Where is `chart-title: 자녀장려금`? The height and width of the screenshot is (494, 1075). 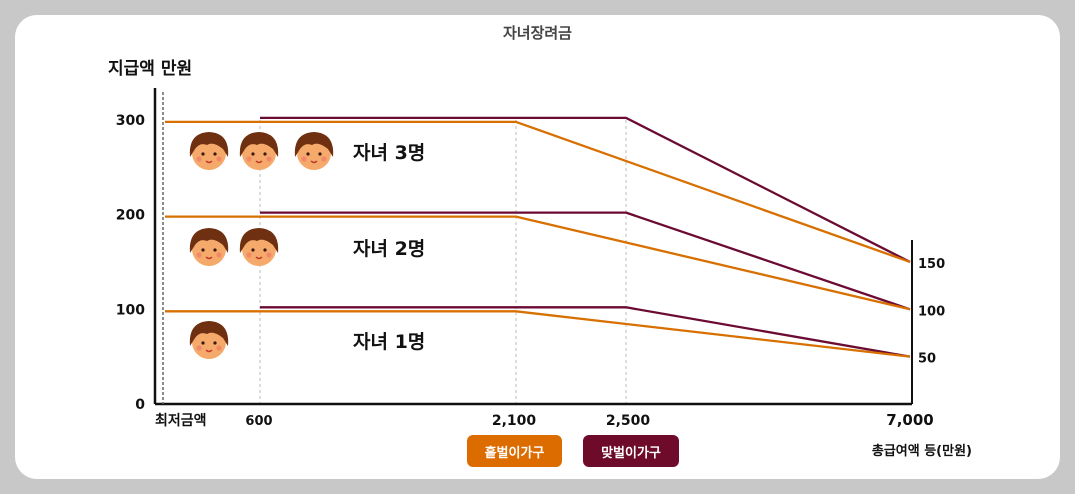
chart-title: 자녀장려금 is located at coordinates (537, 33).